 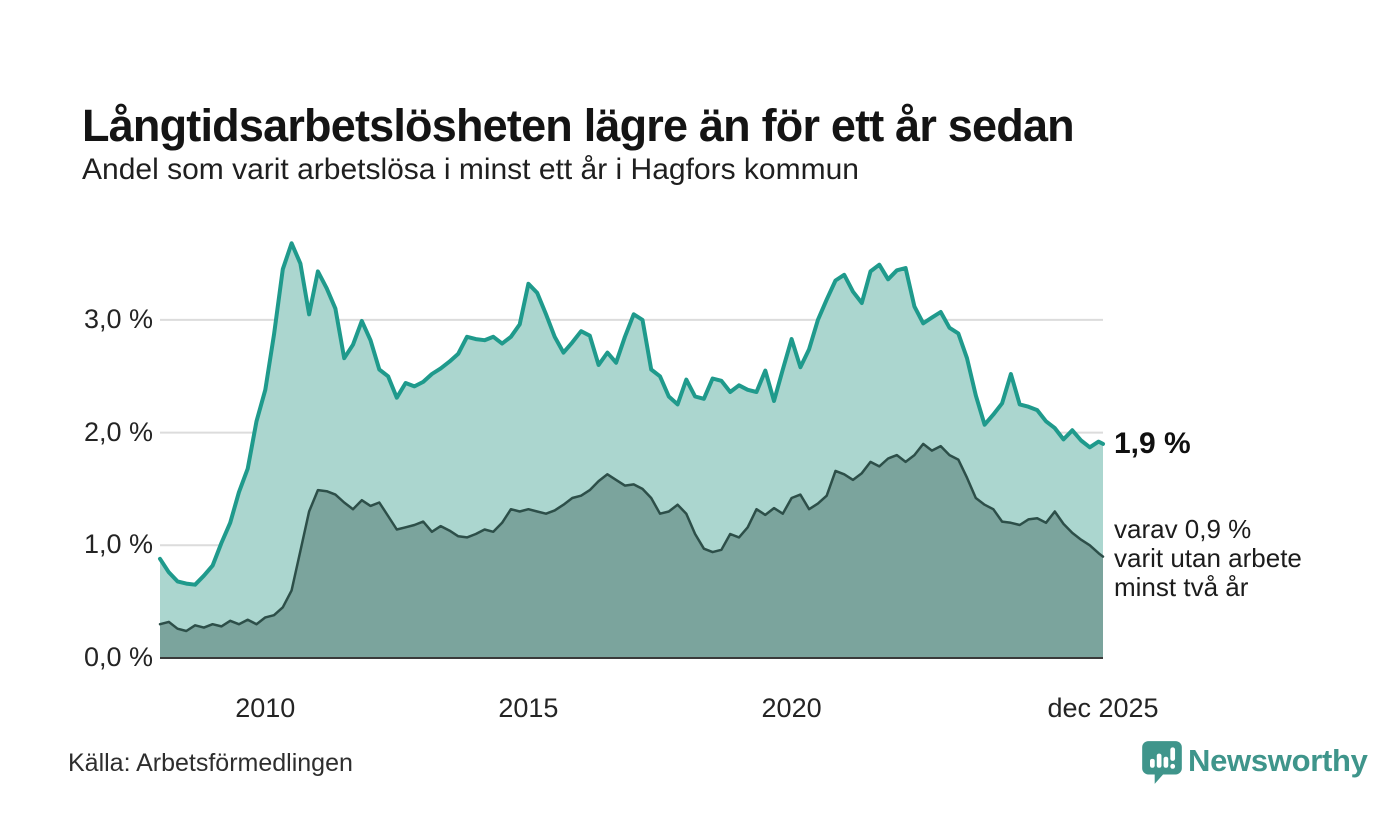 What do you see at coordinates (528, 708) in the screenshot?
I see `x-tick-1: 2015` at bounding box center [528, 708].